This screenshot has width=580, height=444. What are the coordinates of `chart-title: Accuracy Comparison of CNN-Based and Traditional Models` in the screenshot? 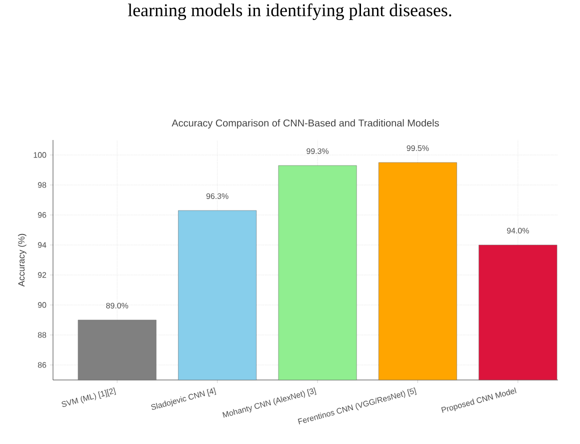 It's located at (305, 123).